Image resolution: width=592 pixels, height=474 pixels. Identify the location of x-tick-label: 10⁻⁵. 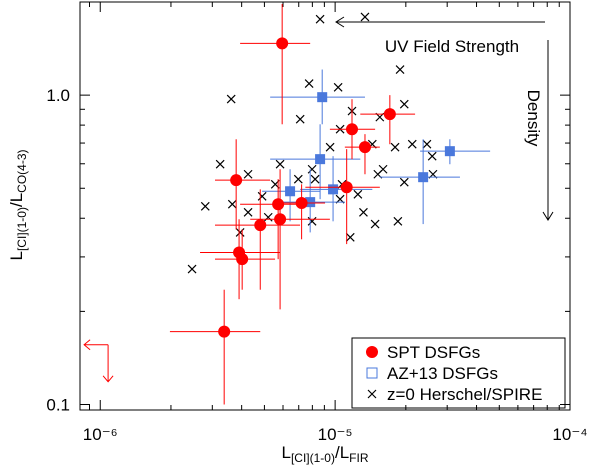
(335, 434).